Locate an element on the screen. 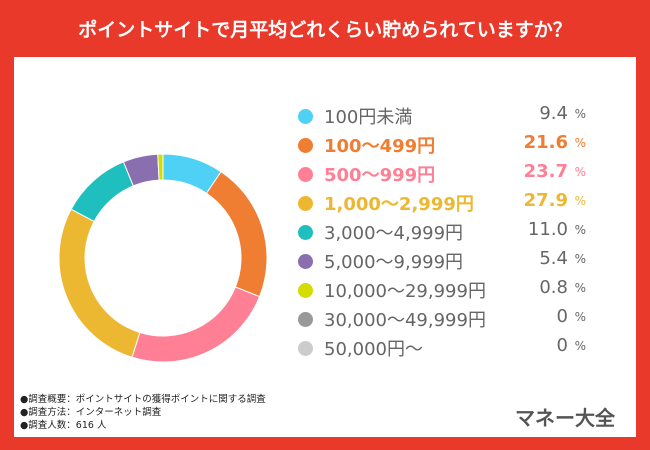 The width and height of the screenshot is (650, 450). data-label: 5.4 is located at coordinates (553, 258).